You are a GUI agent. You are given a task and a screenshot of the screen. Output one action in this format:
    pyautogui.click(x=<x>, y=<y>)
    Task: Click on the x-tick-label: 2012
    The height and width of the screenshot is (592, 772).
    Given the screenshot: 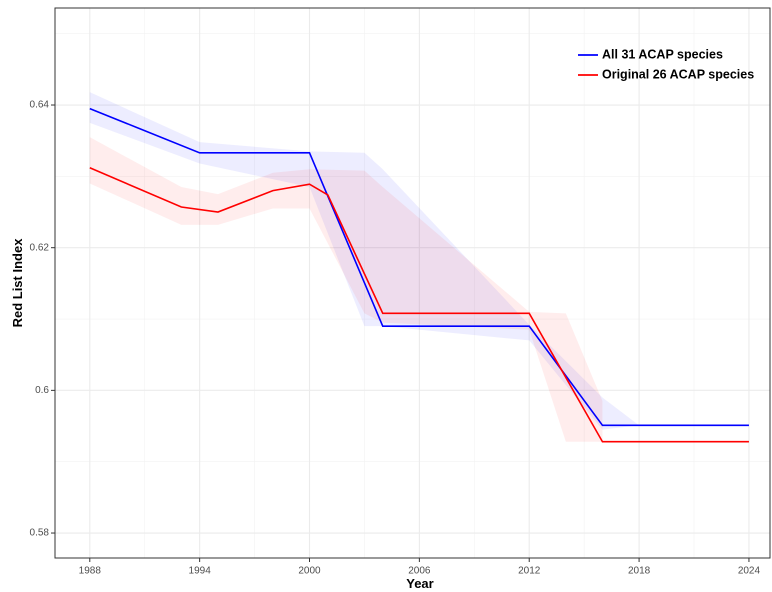 What is the action you would take?
    pyautogui.click(x=529, y=571)
    